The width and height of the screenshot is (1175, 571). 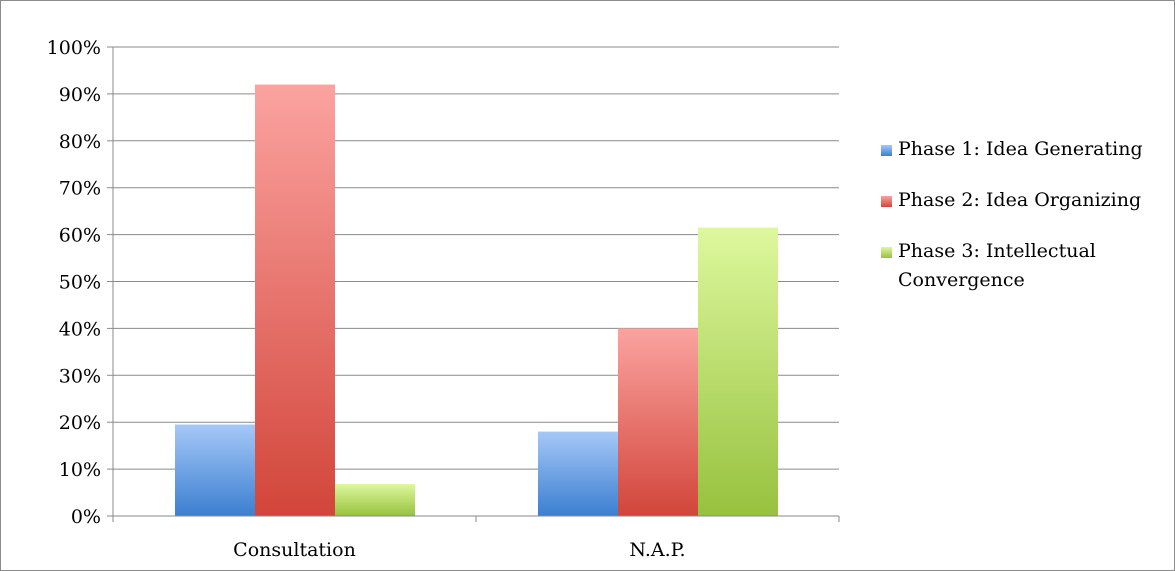 I want to click on bar-series-3-n-a-p, so click(x=738, y=371).